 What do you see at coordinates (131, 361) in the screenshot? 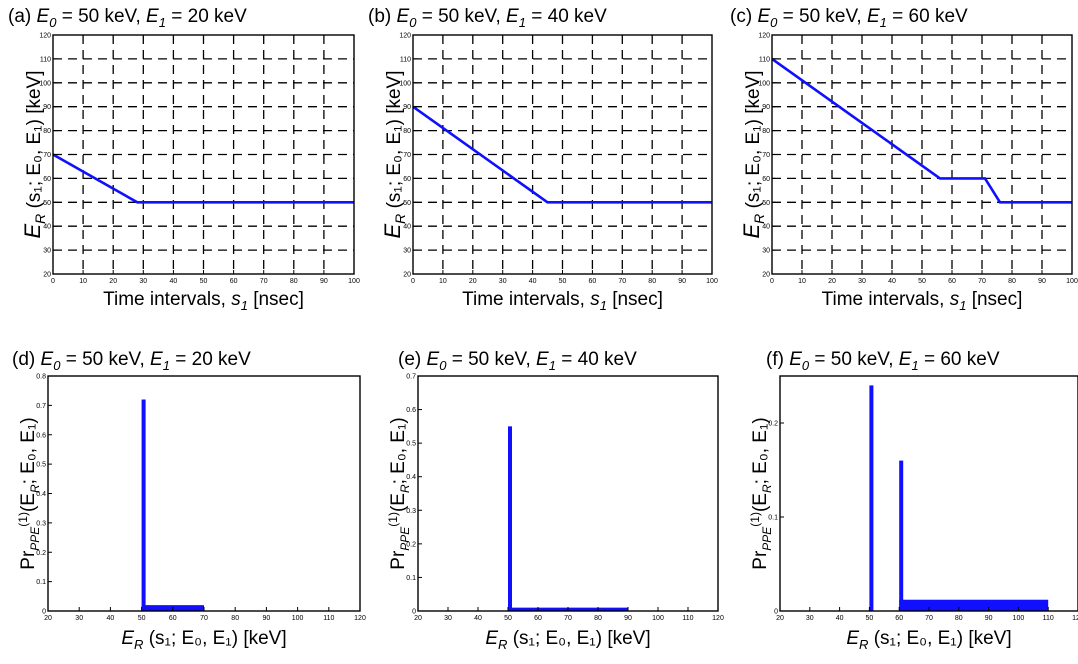
I see `chart-title: (d) E0 = 50 keV, E1 = 20 keV` at bounding box center [131, 361].